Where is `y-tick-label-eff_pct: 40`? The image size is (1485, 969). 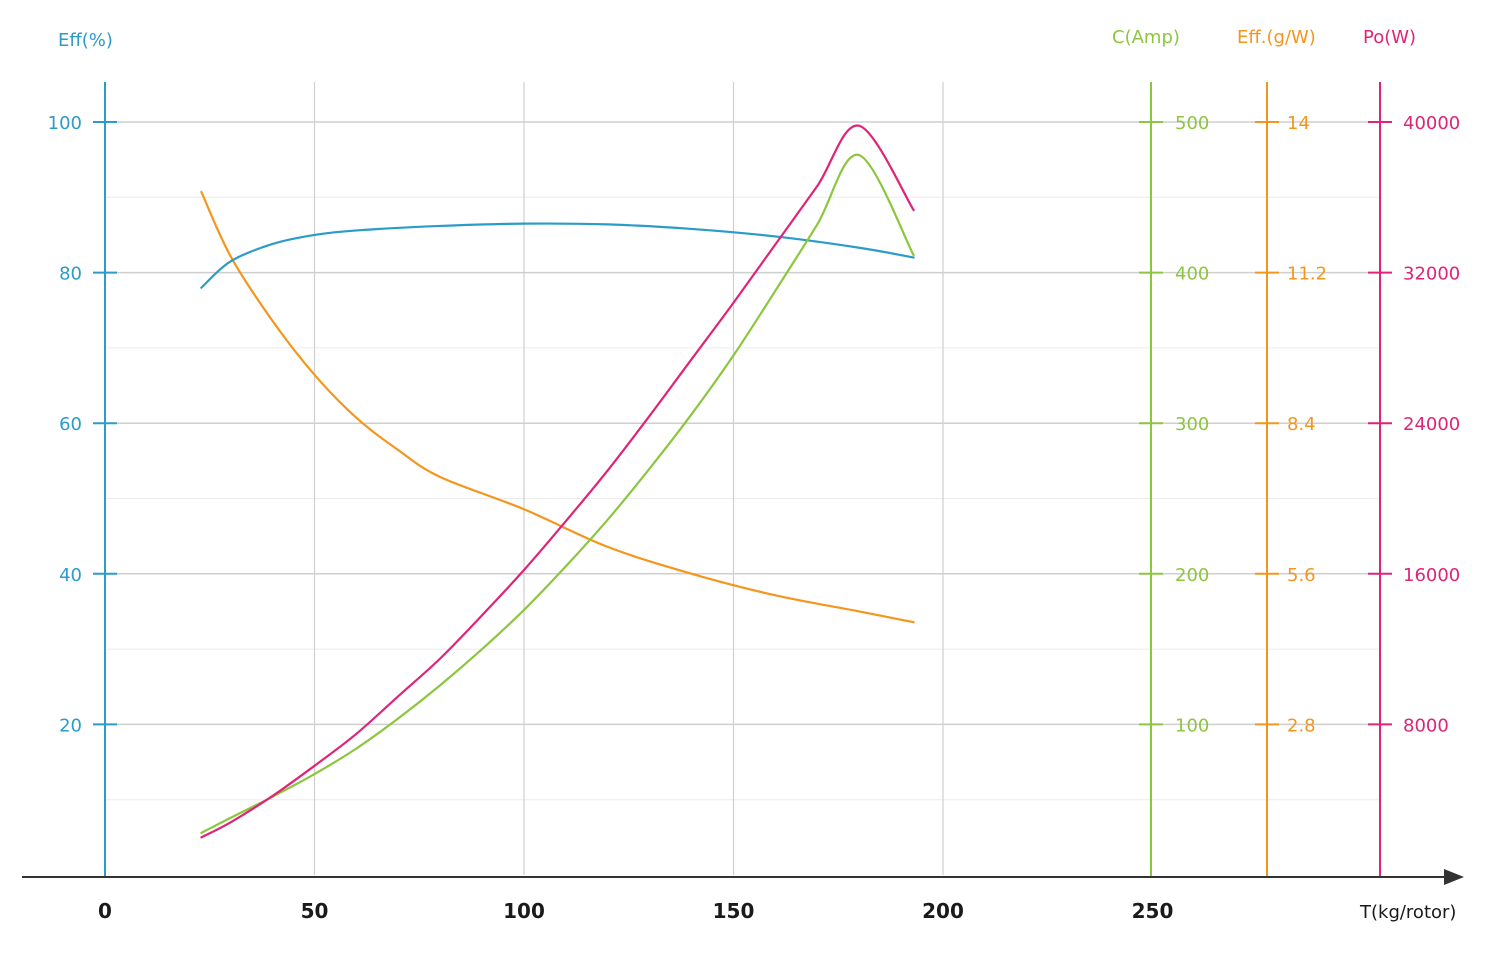 y-tick-label-eff_pct: 40 is located at coordinates (70, 575).